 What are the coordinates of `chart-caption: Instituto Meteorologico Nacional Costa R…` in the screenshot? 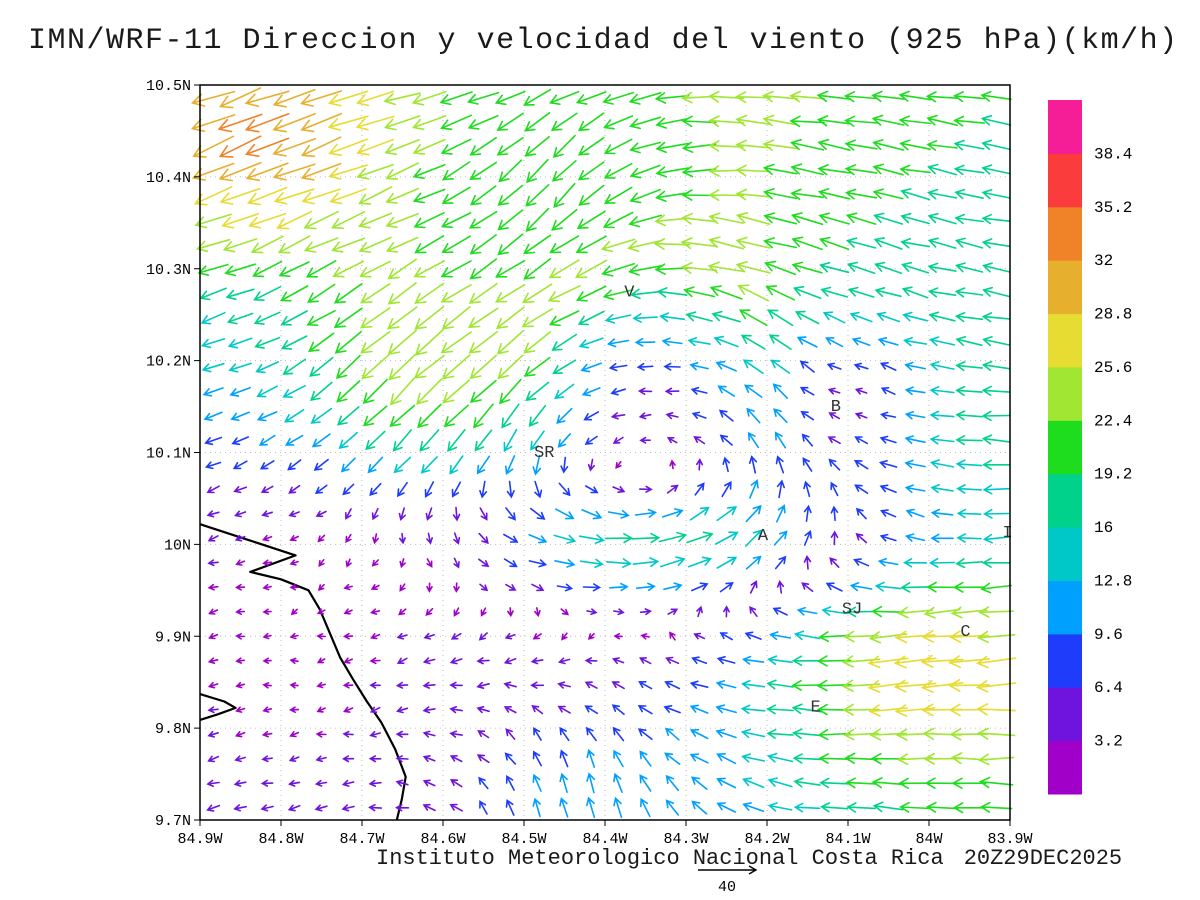 It's located at (749, 858).